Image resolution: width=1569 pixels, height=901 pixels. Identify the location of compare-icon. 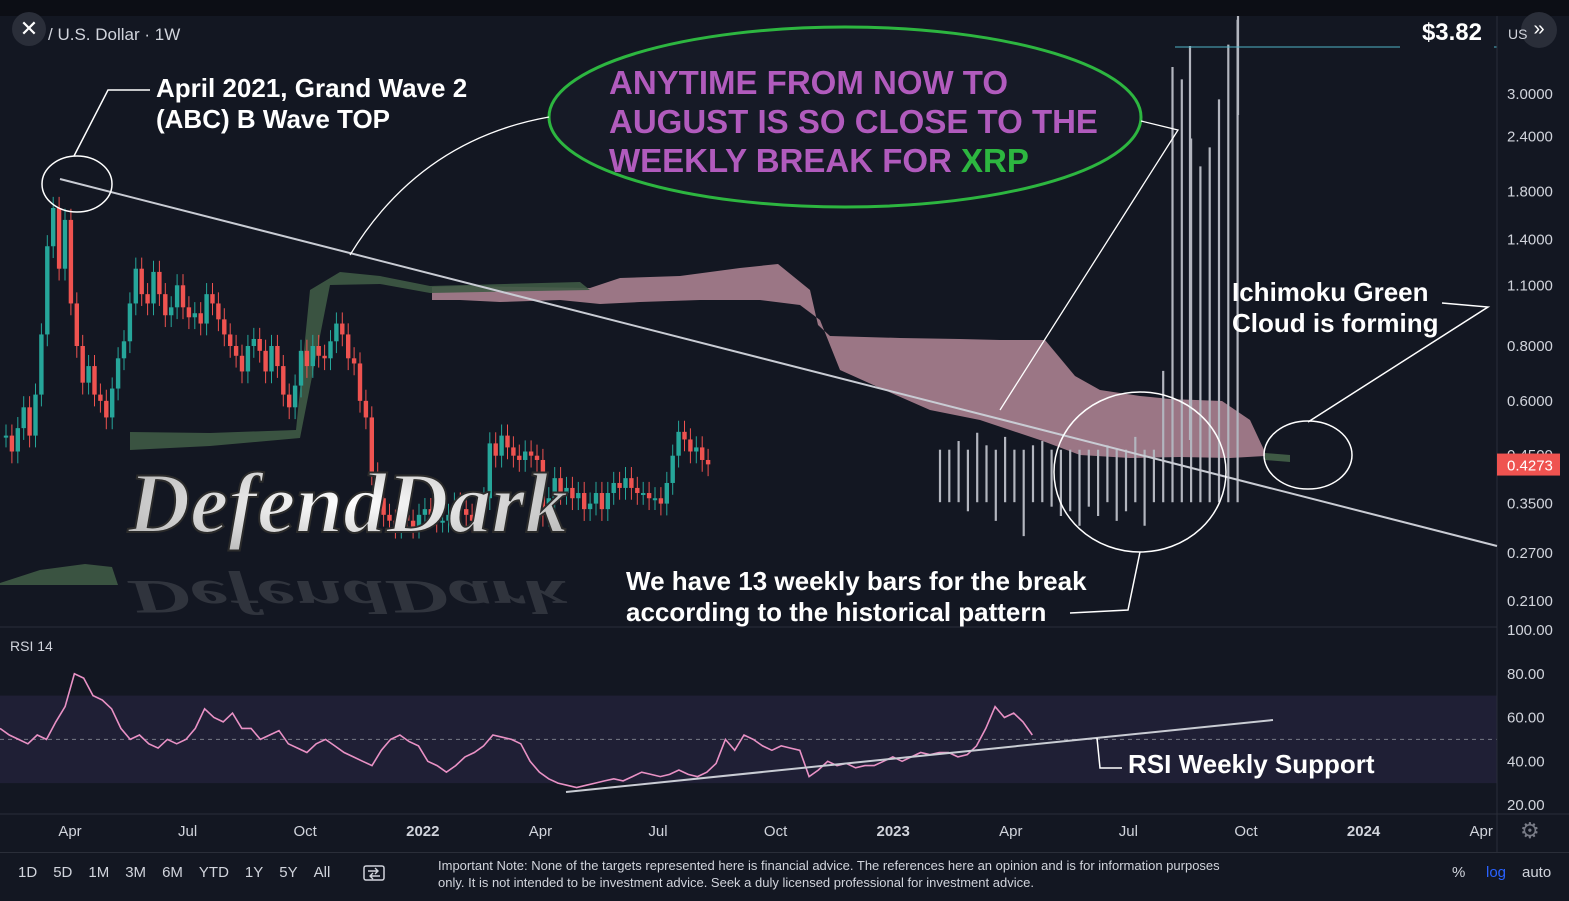
(374, 873).